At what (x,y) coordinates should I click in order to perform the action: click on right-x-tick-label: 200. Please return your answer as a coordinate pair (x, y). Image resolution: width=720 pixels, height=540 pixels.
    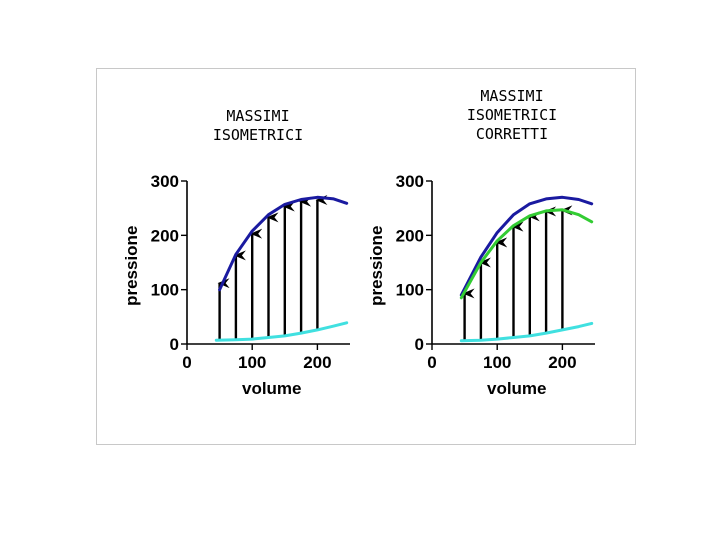
    Looking at the image, I should click on (562, 362).